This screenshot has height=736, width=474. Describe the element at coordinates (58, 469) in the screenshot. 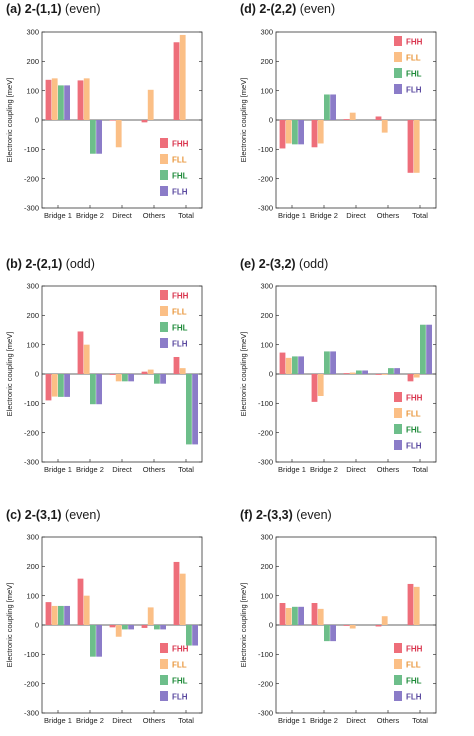

I see `x-tick-label: Bridge 1` at that location.